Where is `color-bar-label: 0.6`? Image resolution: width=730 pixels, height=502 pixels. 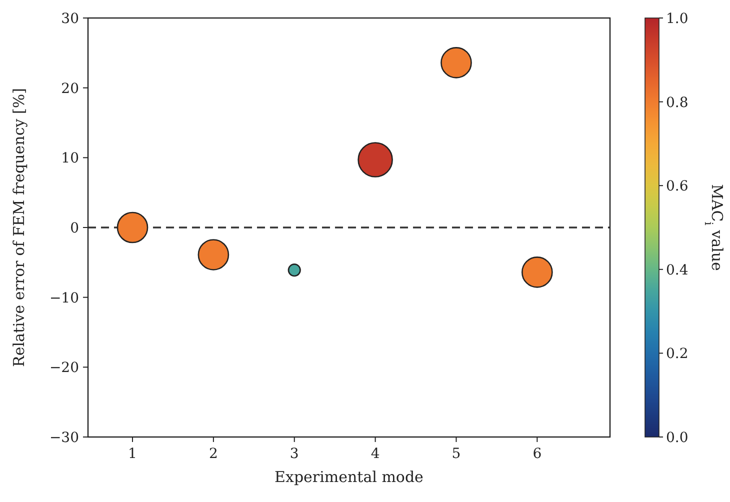
color-bar-label: 0.6 is located at coordinates (677, 186).